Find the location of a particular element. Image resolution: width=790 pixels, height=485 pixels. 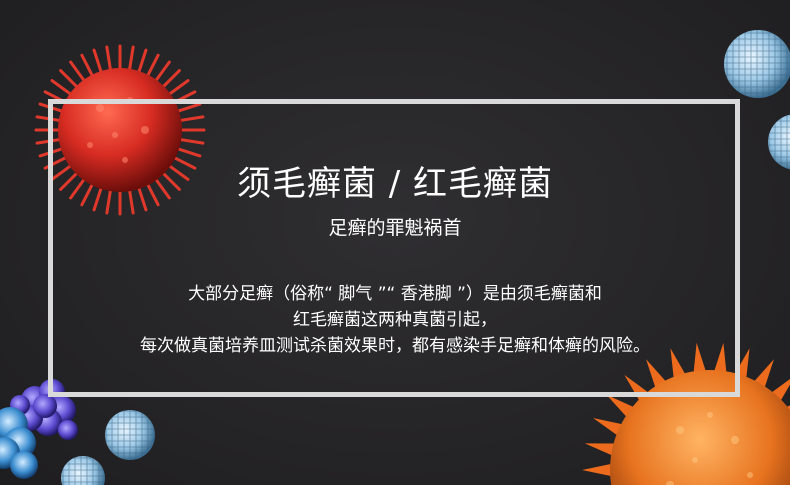

purple-virus-cluster-illustration is located at coordinates (44, 409).